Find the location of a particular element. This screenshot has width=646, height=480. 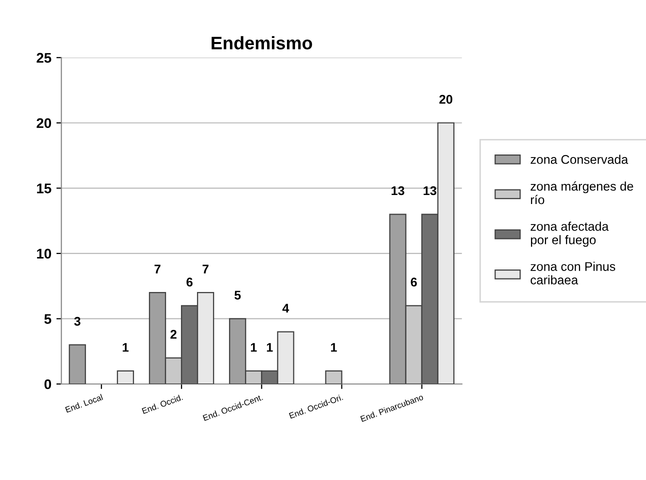

data-label: 4 is located at coordinates (286, 308).